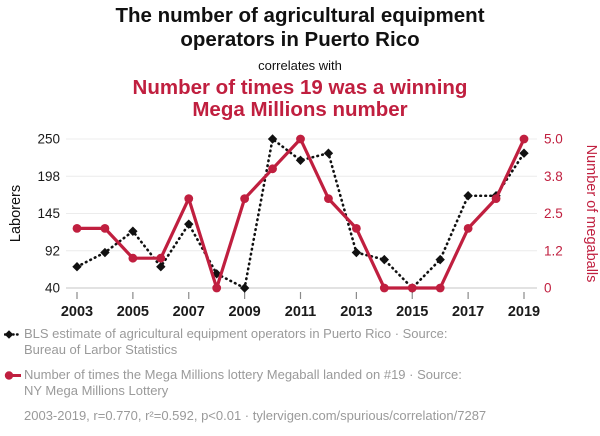  I want to click on red-solid-series-icon, so click(12, 375).